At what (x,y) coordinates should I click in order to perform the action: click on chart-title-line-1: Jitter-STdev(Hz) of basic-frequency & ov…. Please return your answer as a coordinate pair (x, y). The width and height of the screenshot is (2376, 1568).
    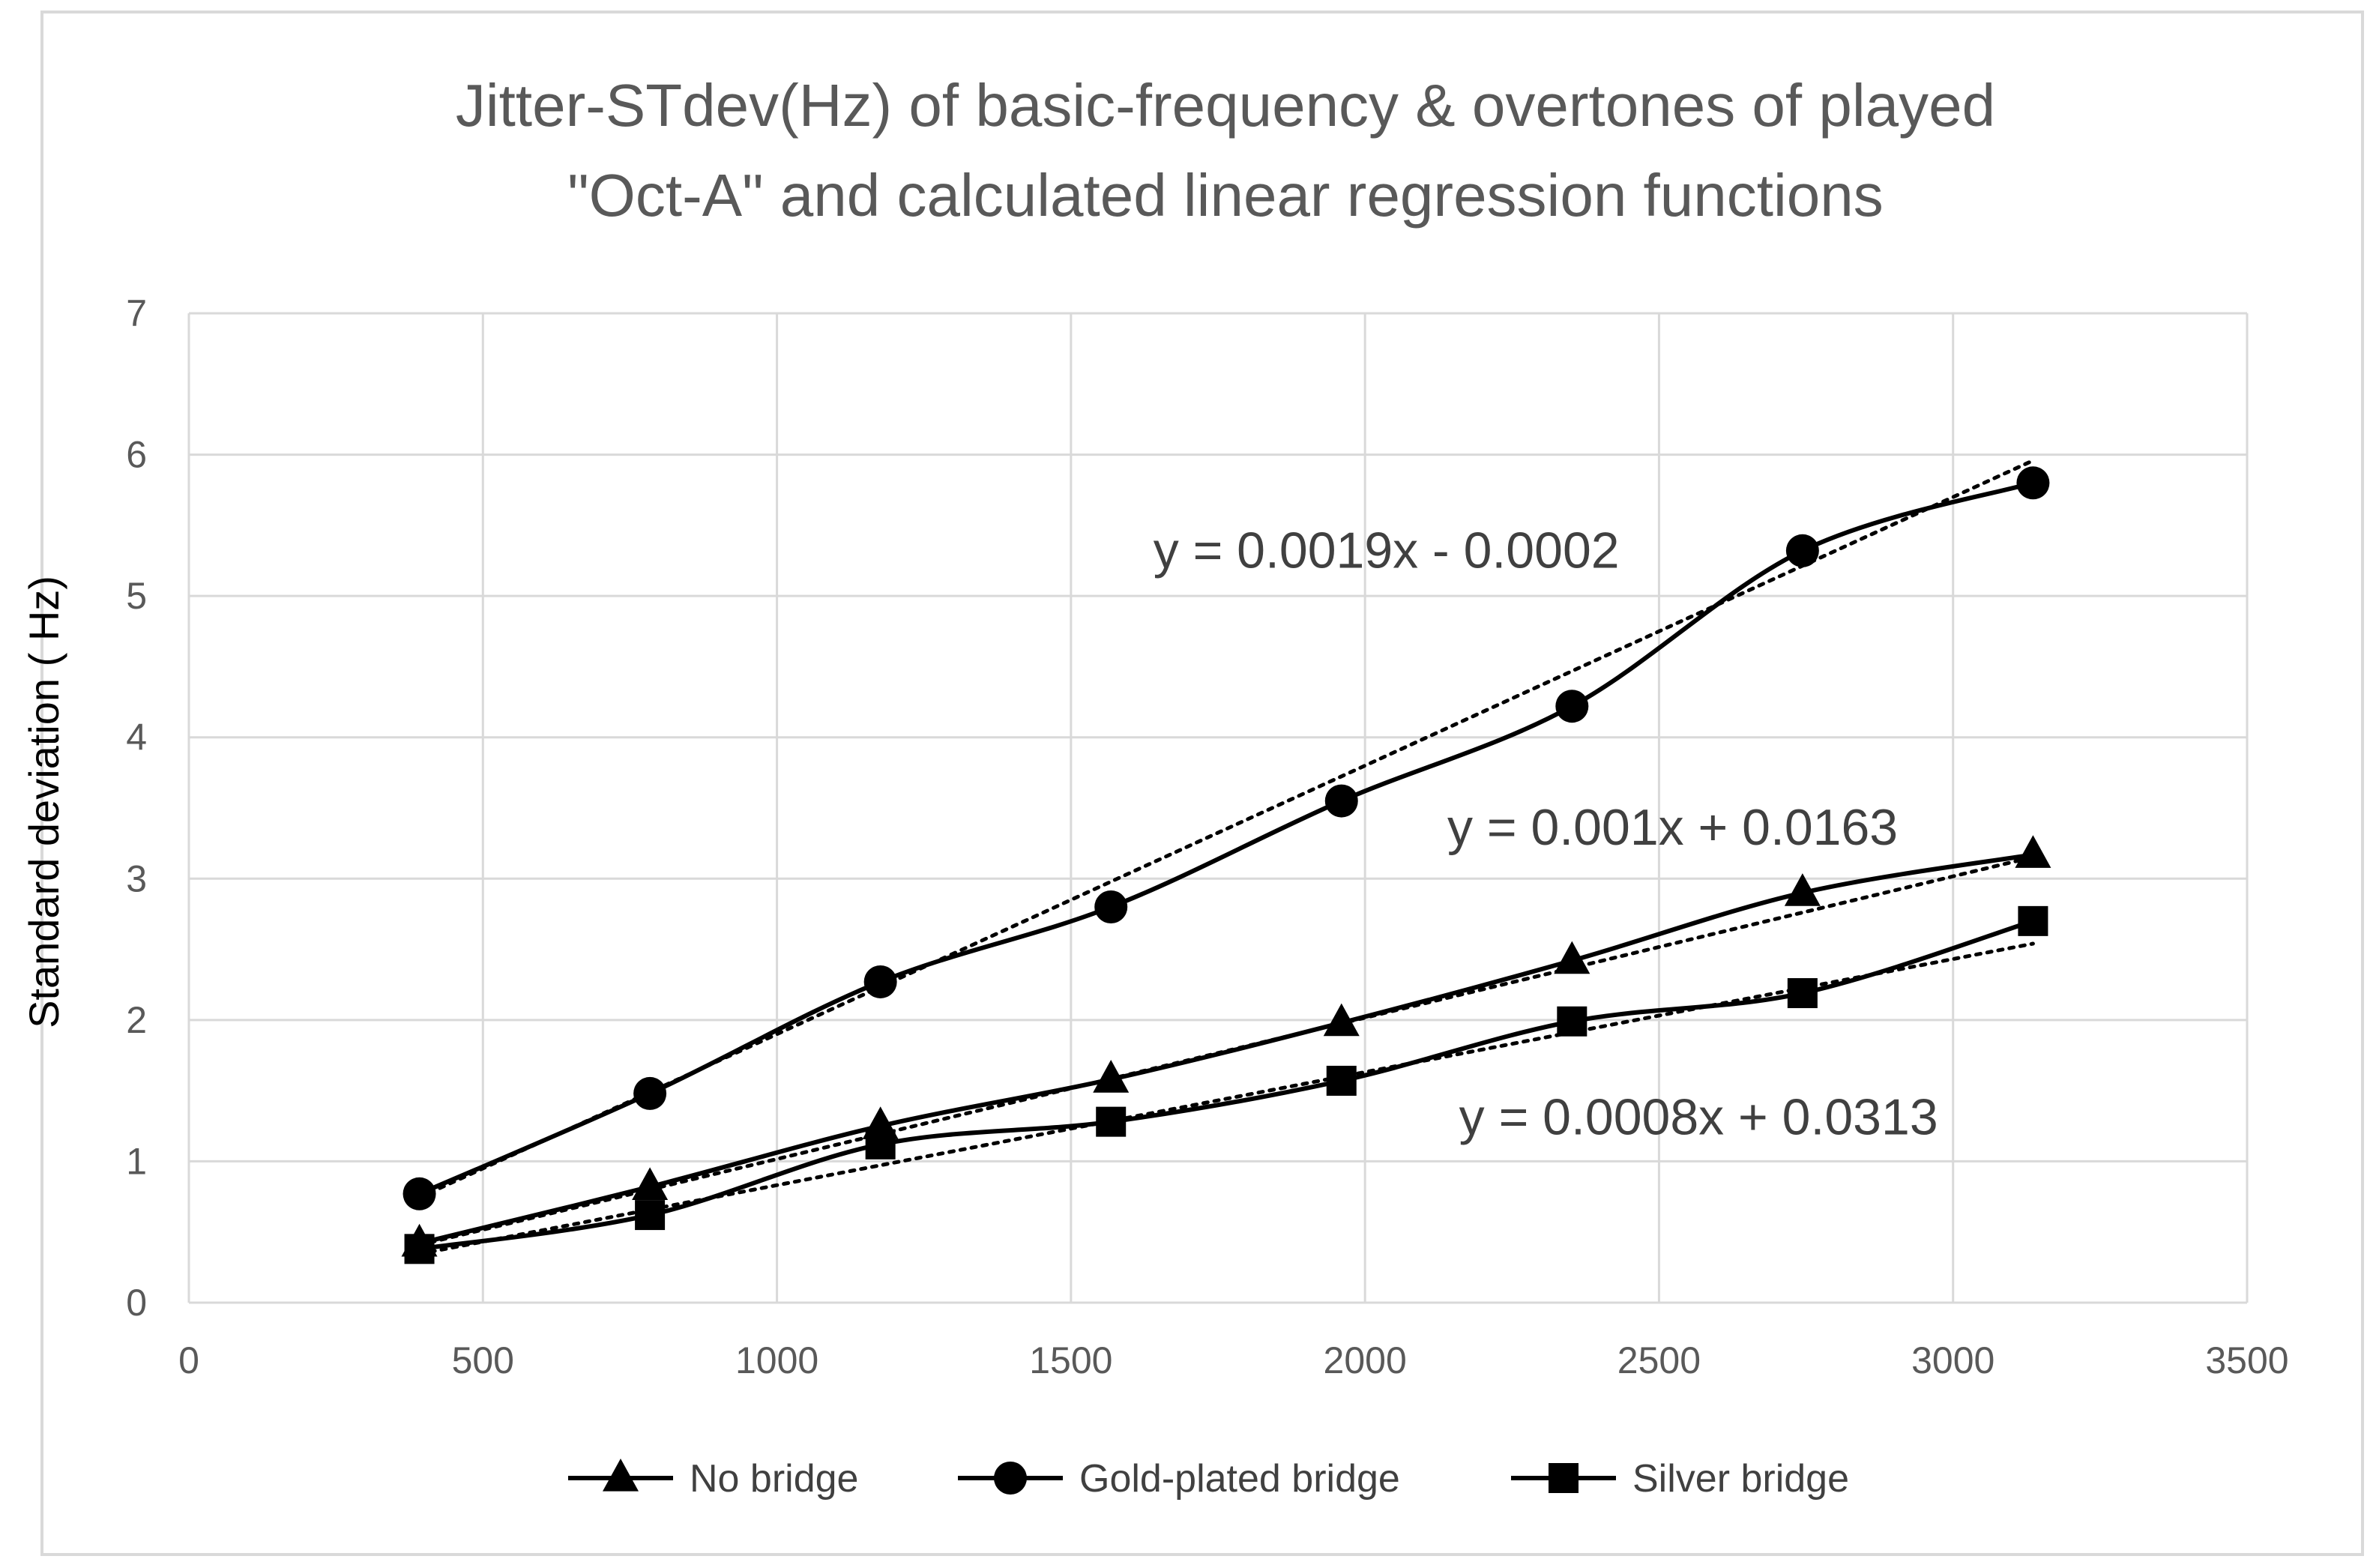
    Looking at the image, I should click on (1225, 105).